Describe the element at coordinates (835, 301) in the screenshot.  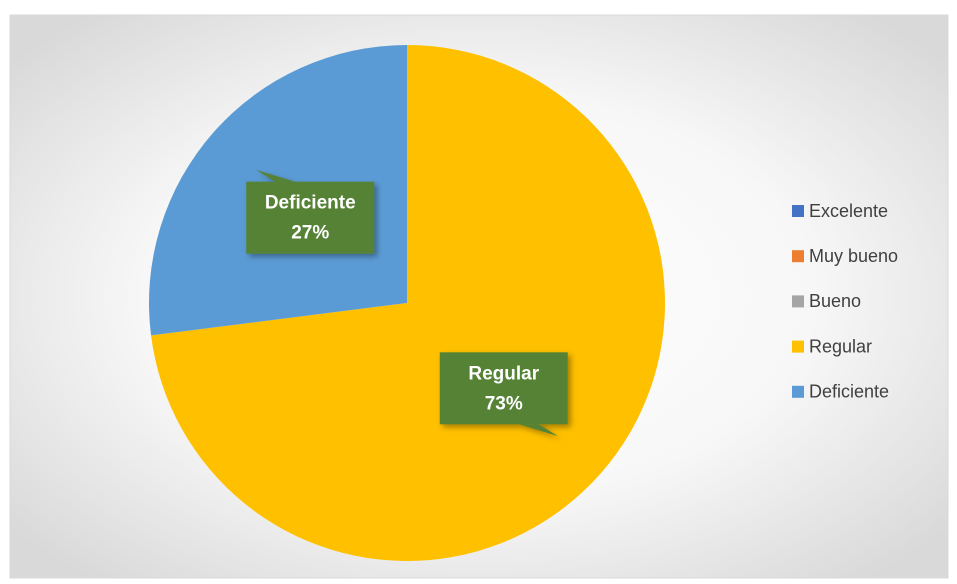
I see `legend-label: Bueno` at that location.